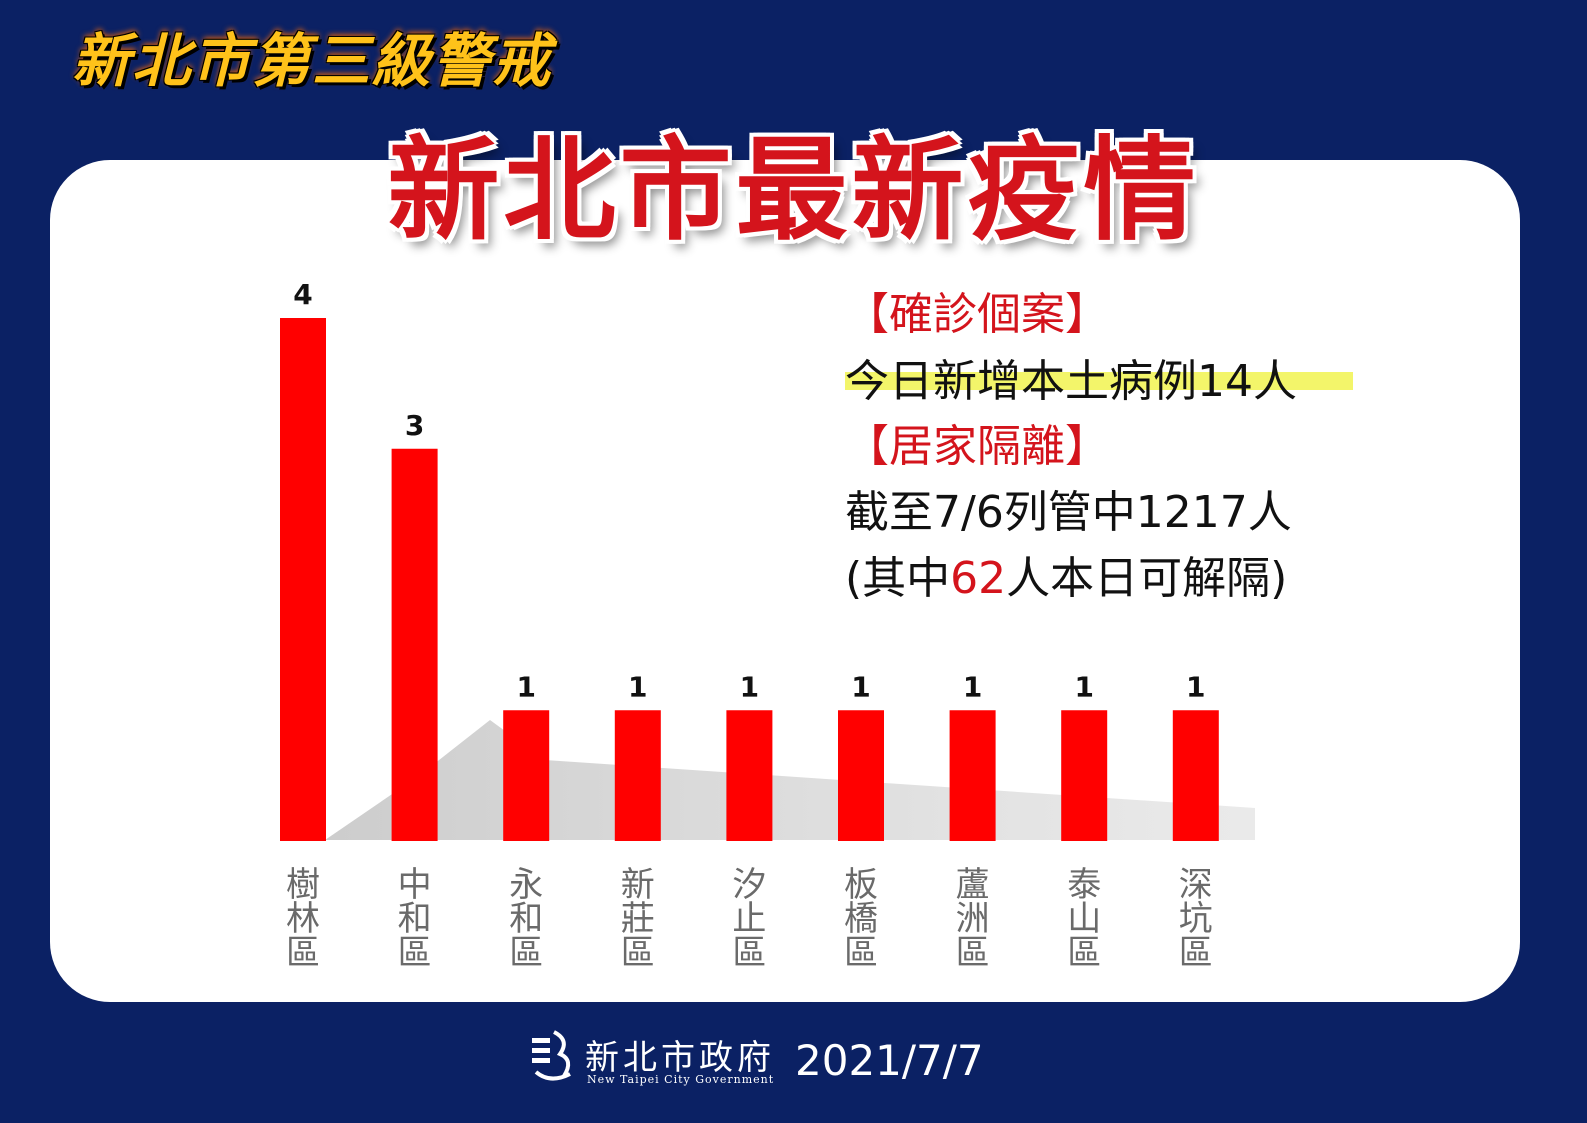 The image size is (1587, 1123). Describe the element at coordinates (302, 294) in the screenshot. I see `bar-value-label: 4` at that location.